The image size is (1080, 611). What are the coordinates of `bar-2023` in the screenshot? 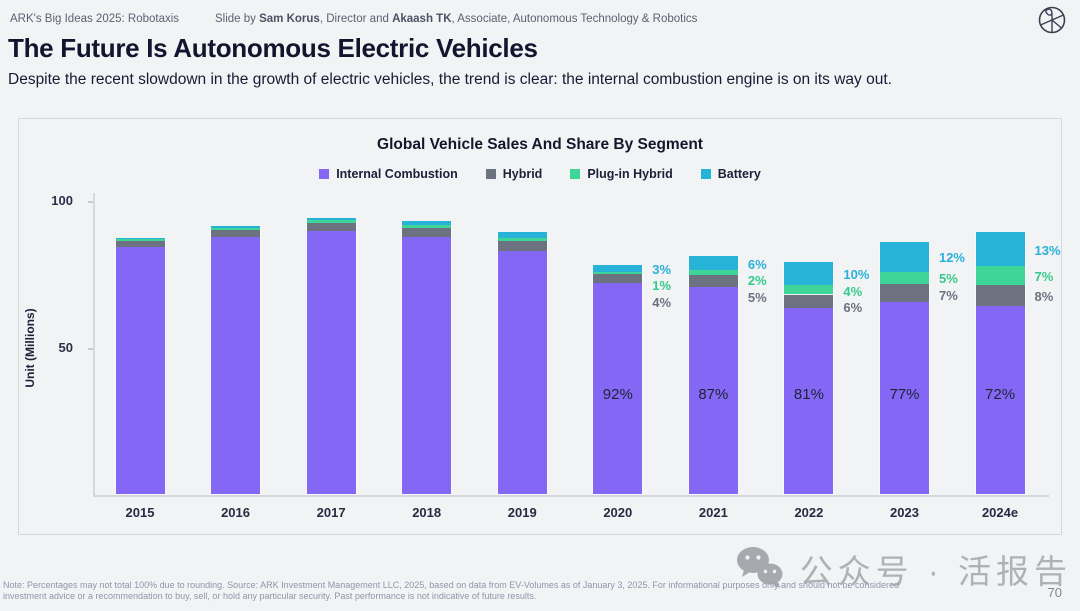 It's located at (904, 368).